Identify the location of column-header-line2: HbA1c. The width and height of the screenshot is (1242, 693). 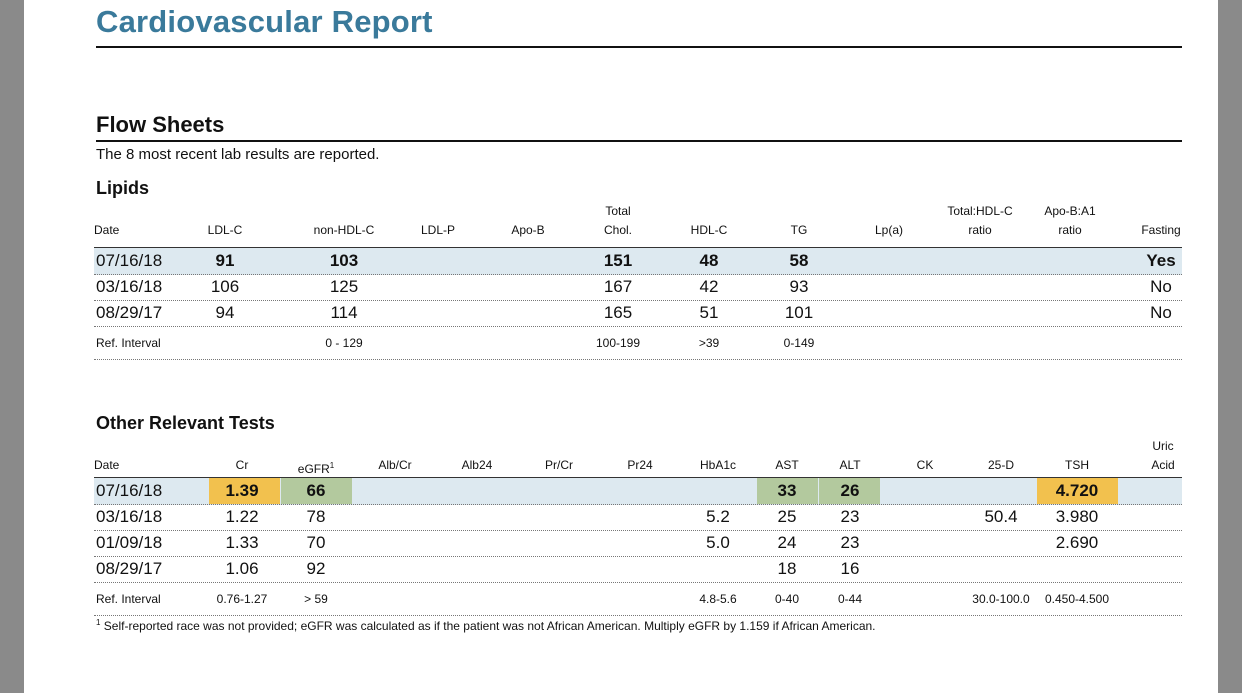
(718, 465).